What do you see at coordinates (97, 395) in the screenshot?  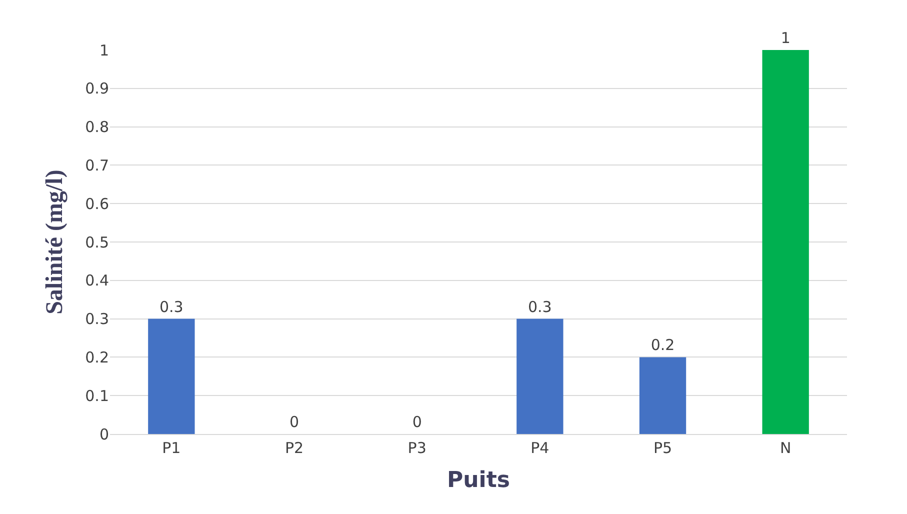 I see `y-tick-label: 0.1` at bounding box center [97, 395].